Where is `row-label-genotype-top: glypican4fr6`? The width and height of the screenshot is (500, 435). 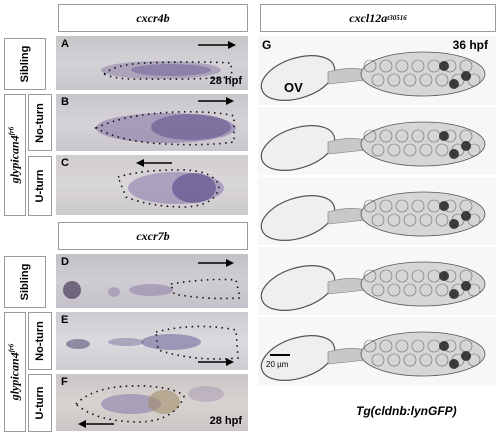
row-label-genotype-top: glypican4fr6 is located at coordinates (15, 155).